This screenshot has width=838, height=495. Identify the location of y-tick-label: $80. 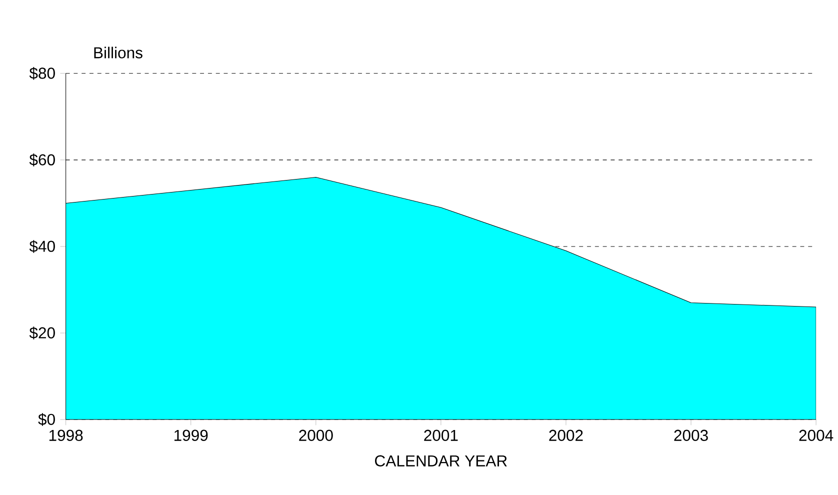
(42, 73).